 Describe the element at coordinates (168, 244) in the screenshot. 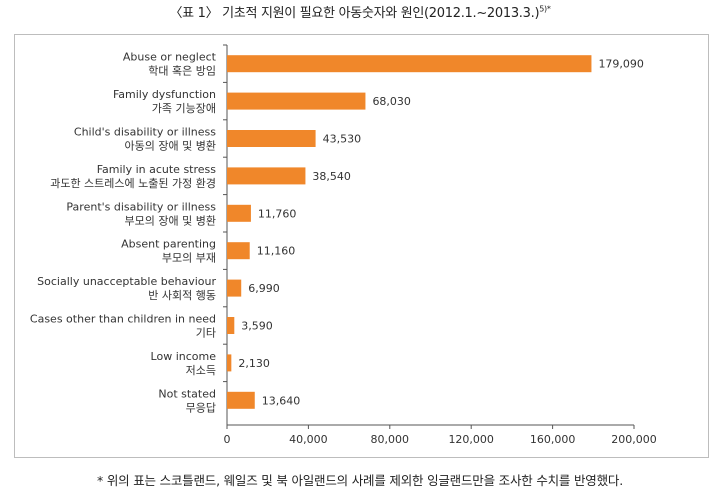

I see `category-label-en: Absent parenting` at that location.